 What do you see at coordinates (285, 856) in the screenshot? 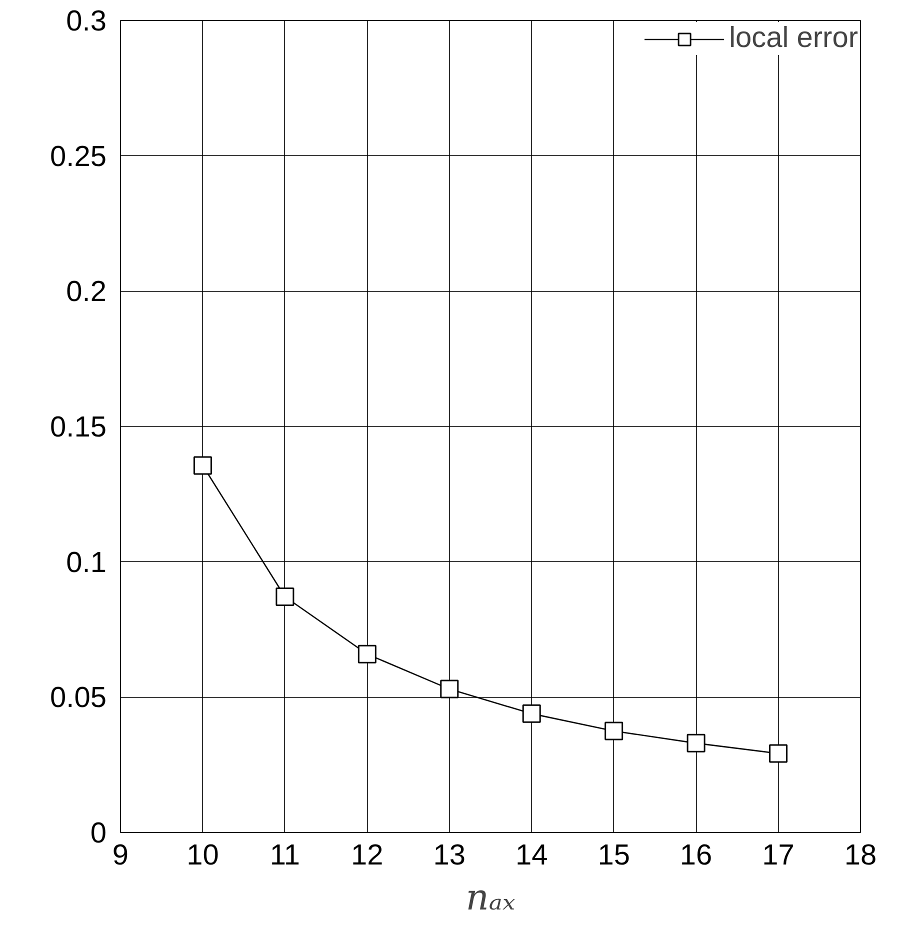
I see `x-tick-label: 11` at bounding box center [285, 856].